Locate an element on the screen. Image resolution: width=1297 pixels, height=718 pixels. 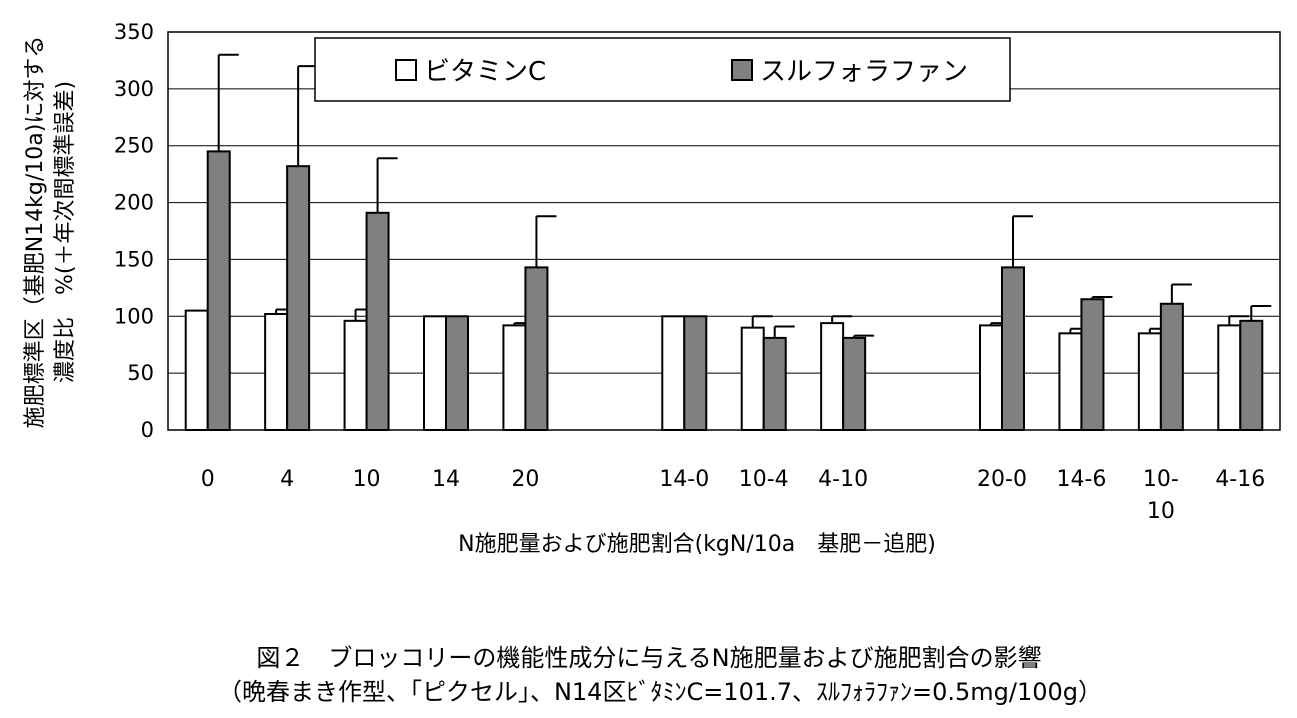
x-axis-labels: 0 4 10 14 20 14-0 10-4 4-10 20-0 14-6 10- 10 4-16 is located at coordinates (733, 495).